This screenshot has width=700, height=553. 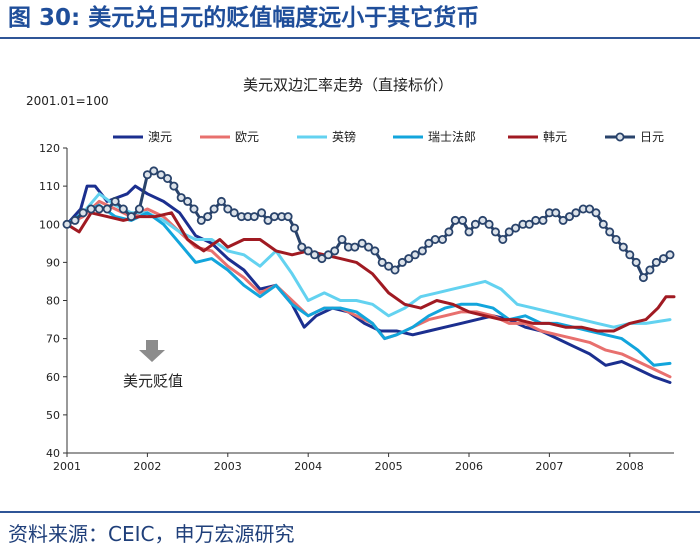 What do you see at coordinates (247, 137) in the screenshot?
I see `legend-label: 欧元` at bounding box center [247, 137].